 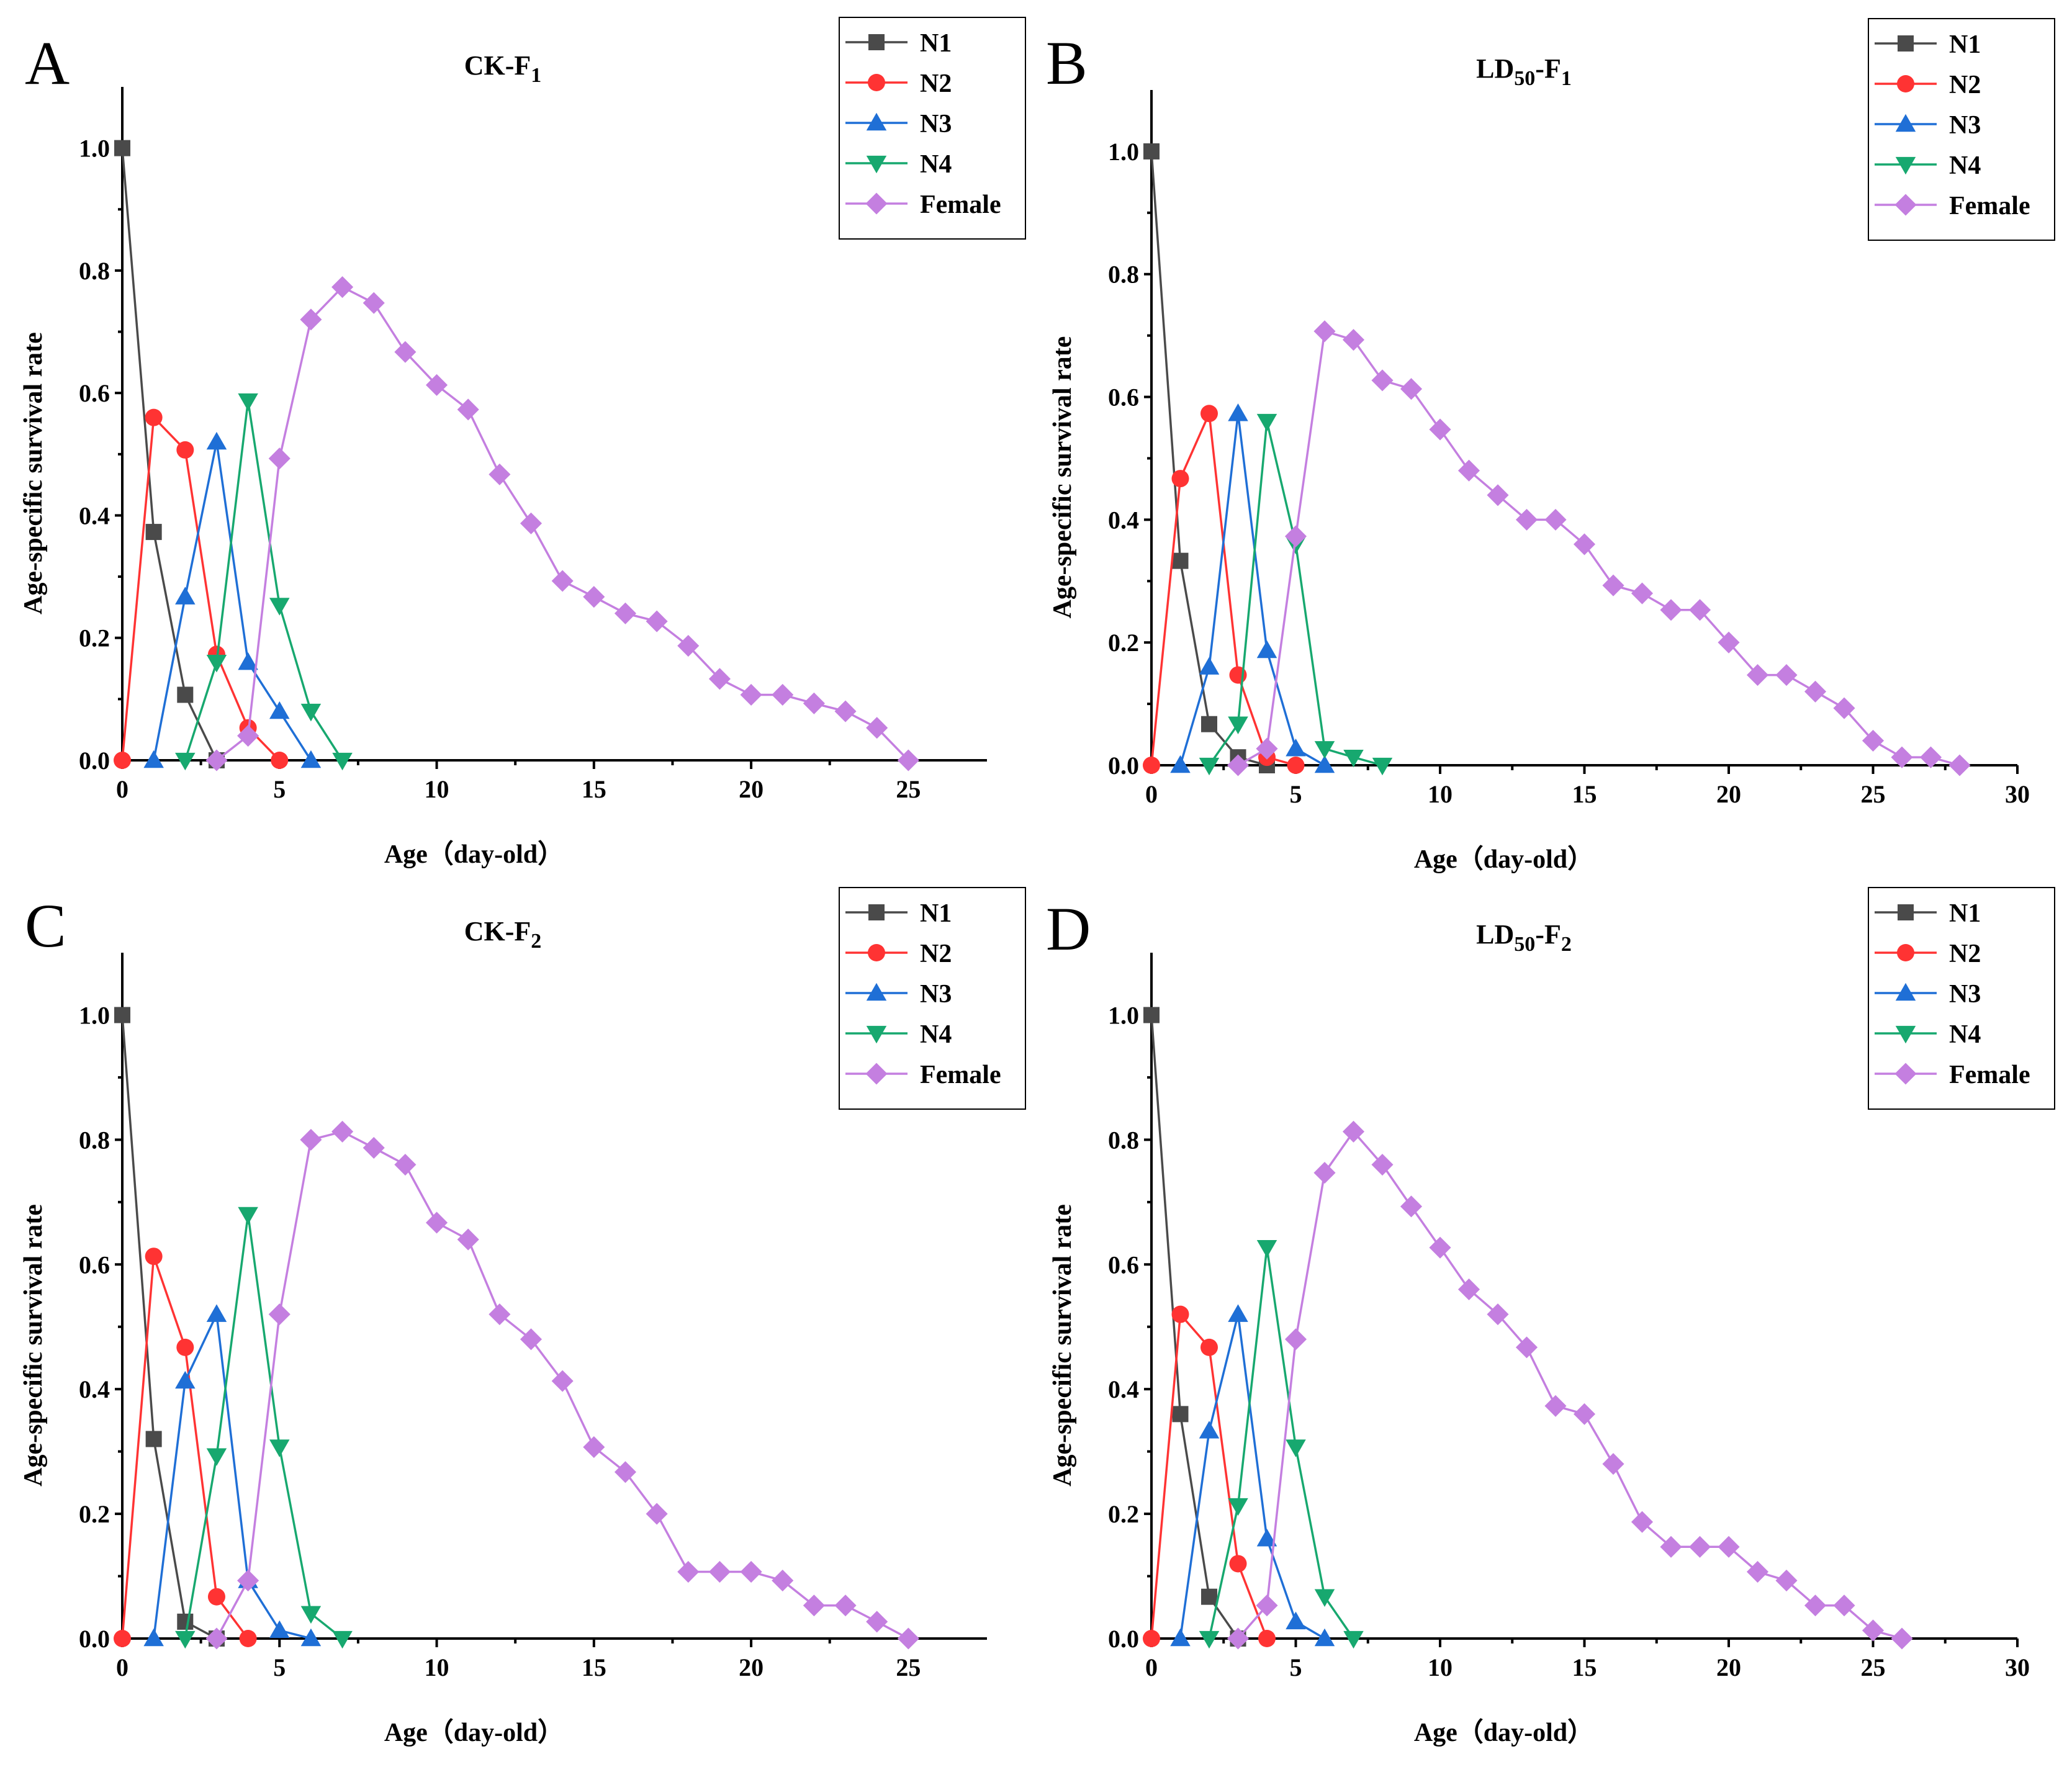 I want to click on legend: N1 N2 N3 N4 Female, so click(x=1961, y=998).